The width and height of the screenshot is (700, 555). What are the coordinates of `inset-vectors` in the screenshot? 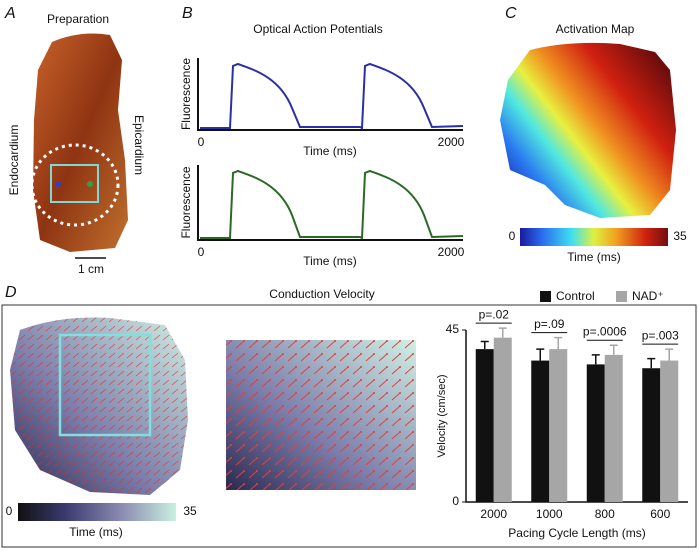 It's located at (321, 415).